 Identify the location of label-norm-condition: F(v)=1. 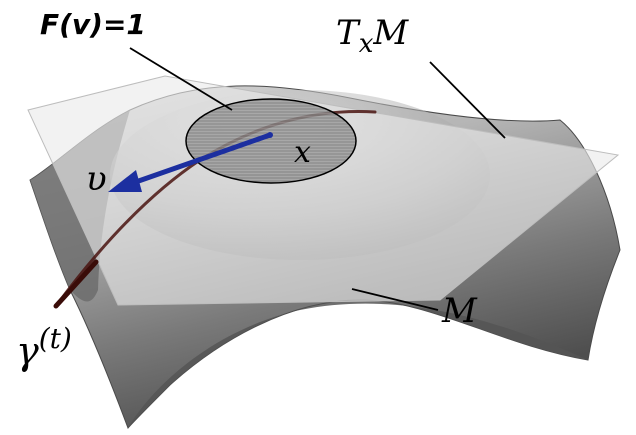
(93, 24).